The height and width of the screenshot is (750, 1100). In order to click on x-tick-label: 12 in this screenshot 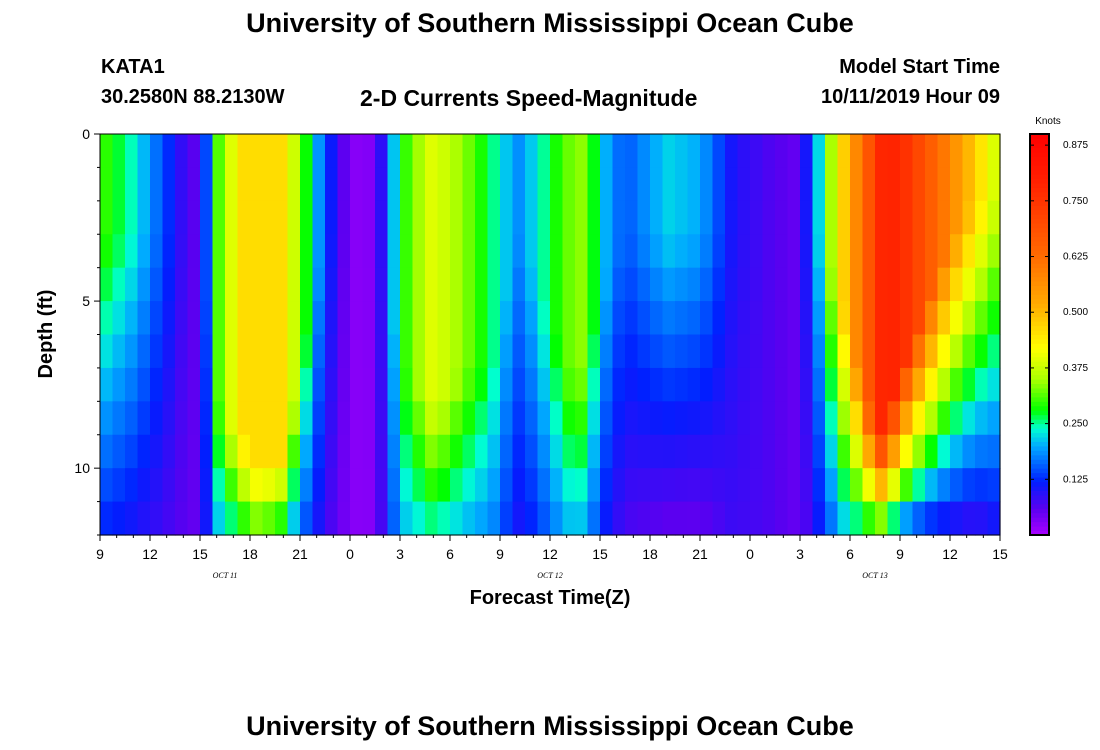, I will do `click(150, 554)`.